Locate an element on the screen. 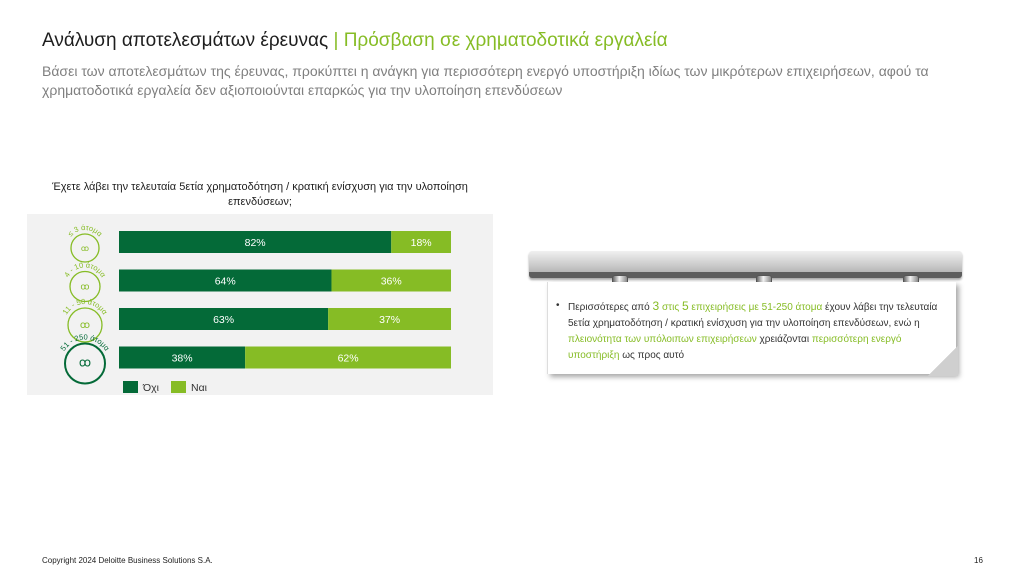 The image size is (1024, 576). data-label: 36% is located at coordinates (391, 282).